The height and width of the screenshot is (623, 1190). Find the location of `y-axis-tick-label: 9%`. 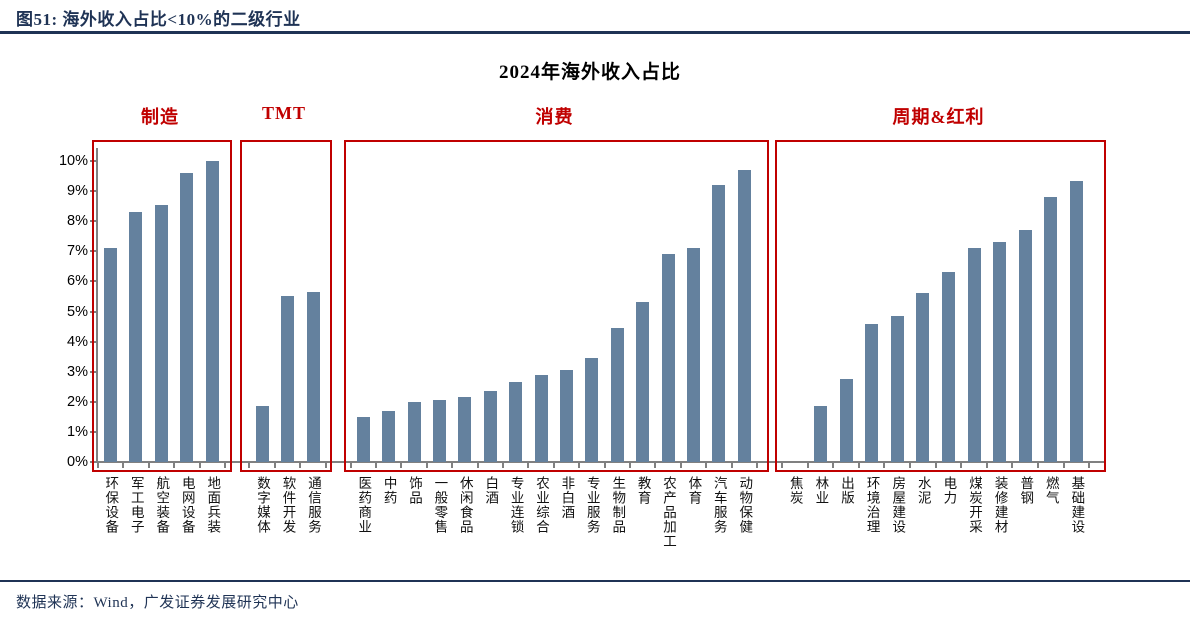

y-axis-tick-label: 9% is located at coordinates (77, 191).